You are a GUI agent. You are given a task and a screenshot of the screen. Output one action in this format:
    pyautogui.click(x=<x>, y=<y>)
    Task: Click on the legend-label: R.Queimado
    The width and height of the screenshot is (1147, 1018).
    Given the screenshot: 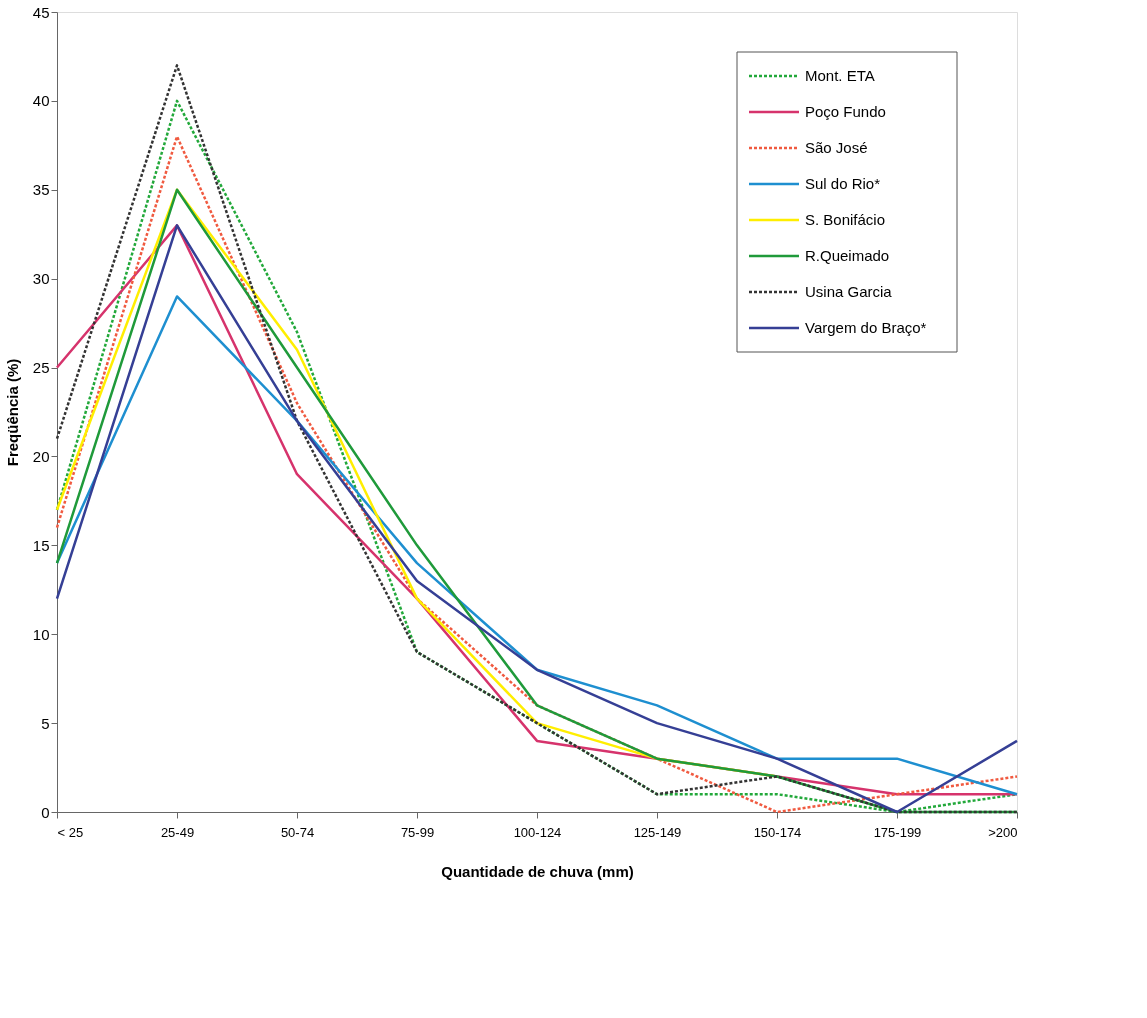 What is the action you would take?
    pyautogui.click(x=847, y=255)
    